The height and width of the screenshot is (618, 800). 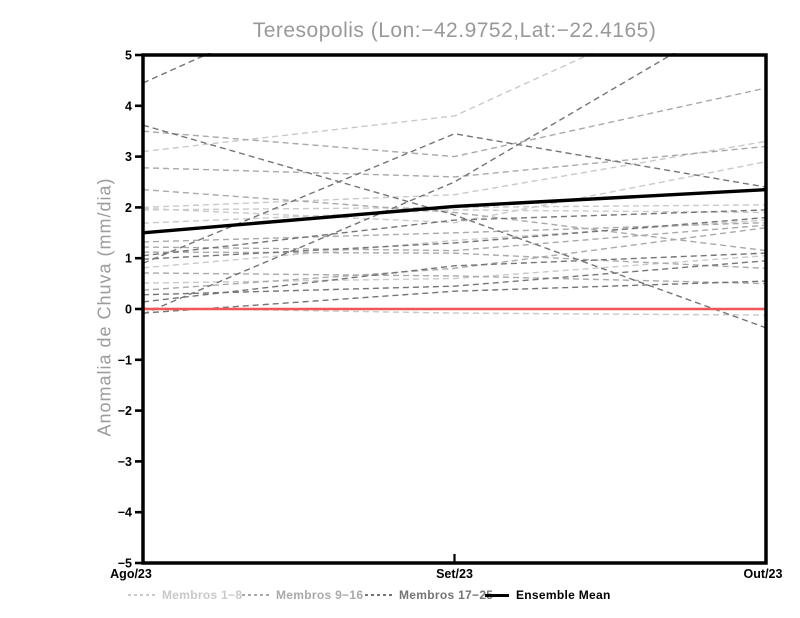 I want to click on y-tick-label: −3, so click(x=125, y=462).